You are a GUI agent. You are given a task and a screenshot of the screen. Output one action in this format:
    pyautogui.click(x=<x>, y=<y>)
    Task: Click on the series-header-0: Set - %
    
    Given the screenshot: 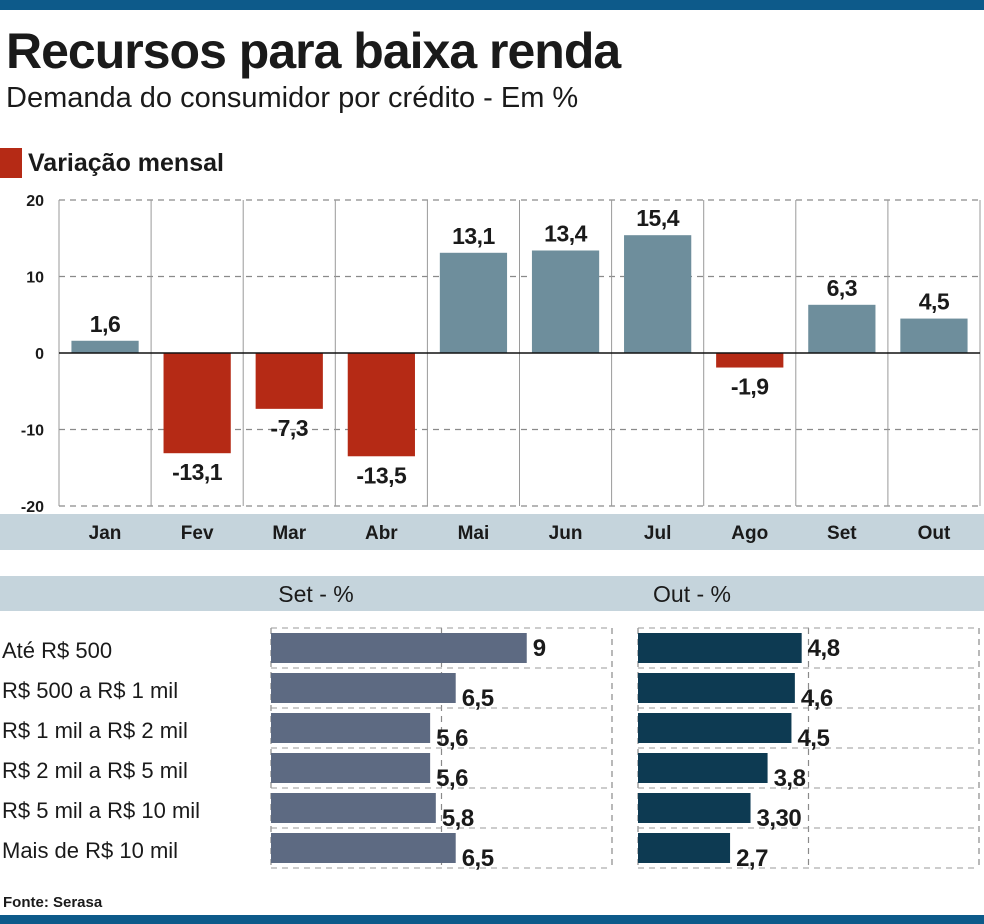 What is the action you would take?
    pyautogui.click(x=315, y=594)
    